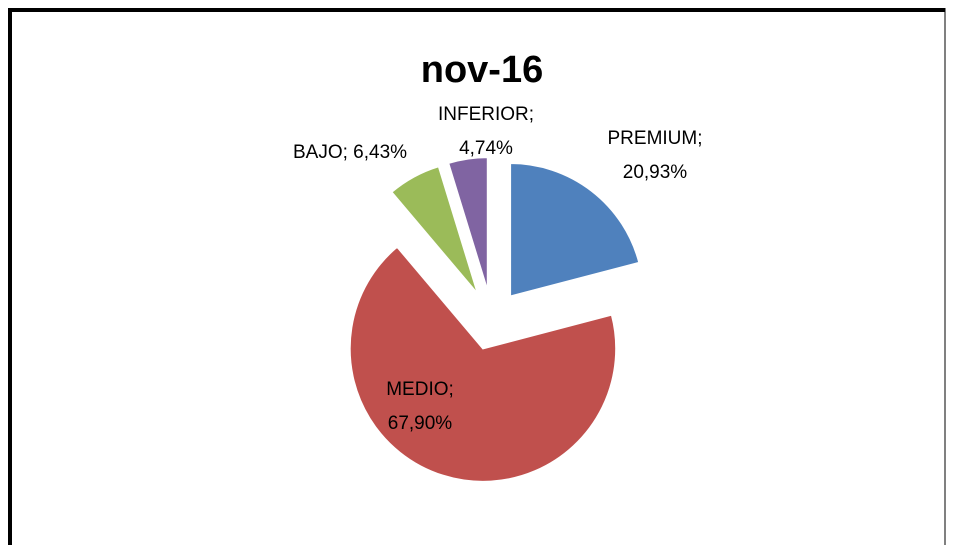  What do you see at coordinates (655, 138) in the screenshot?
I see `data-label: PREMIUM;` at bounding box center [655, 138].